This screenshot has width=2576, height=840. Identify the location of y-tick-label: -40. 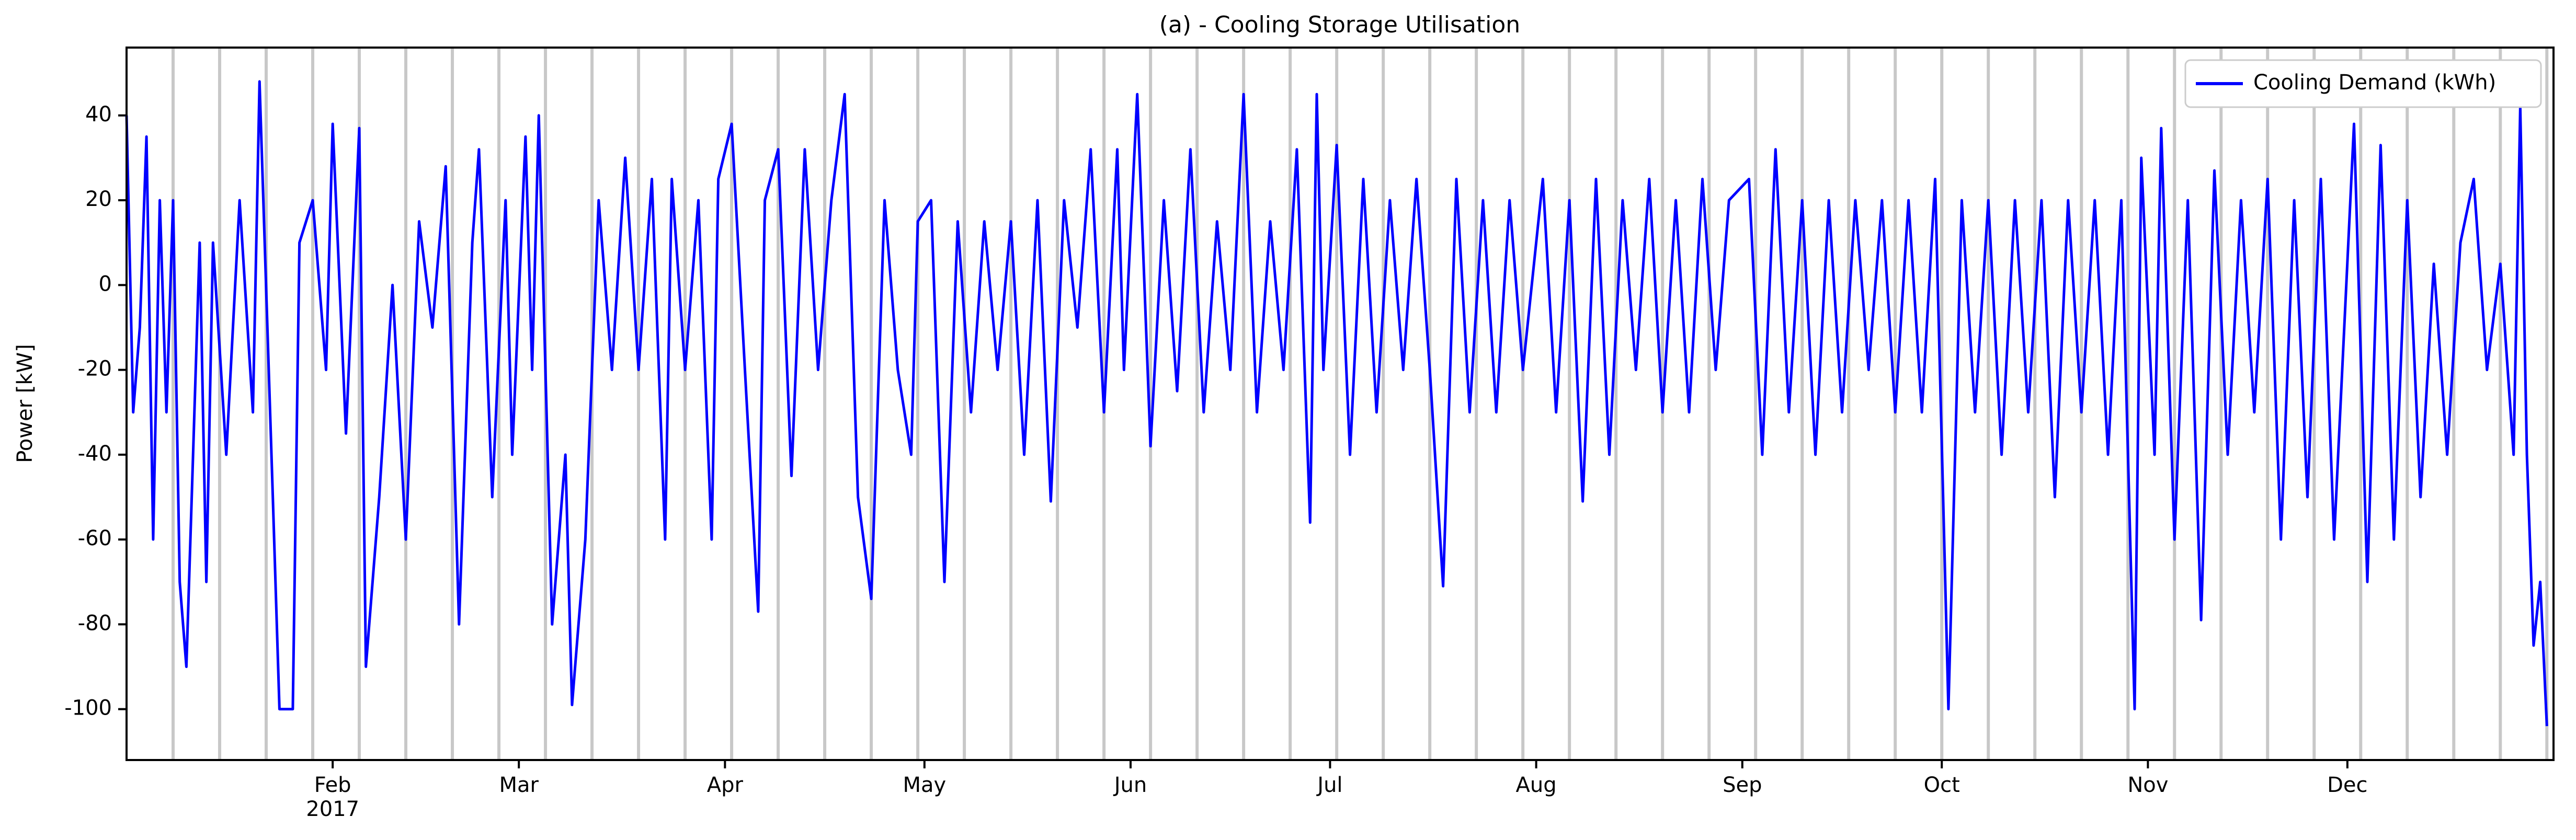
(95, 454).